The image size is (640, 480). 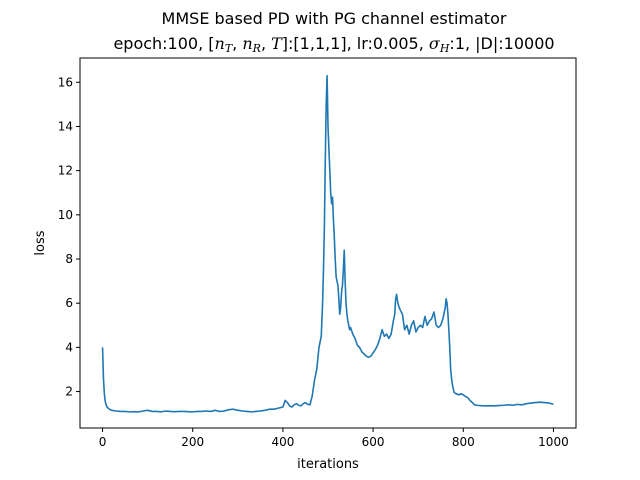 What do you see at coordinates (163, 43) in the screenshot?
I see `subtitle-prefix: epoch:100, [` at bounding box center [163, 43].